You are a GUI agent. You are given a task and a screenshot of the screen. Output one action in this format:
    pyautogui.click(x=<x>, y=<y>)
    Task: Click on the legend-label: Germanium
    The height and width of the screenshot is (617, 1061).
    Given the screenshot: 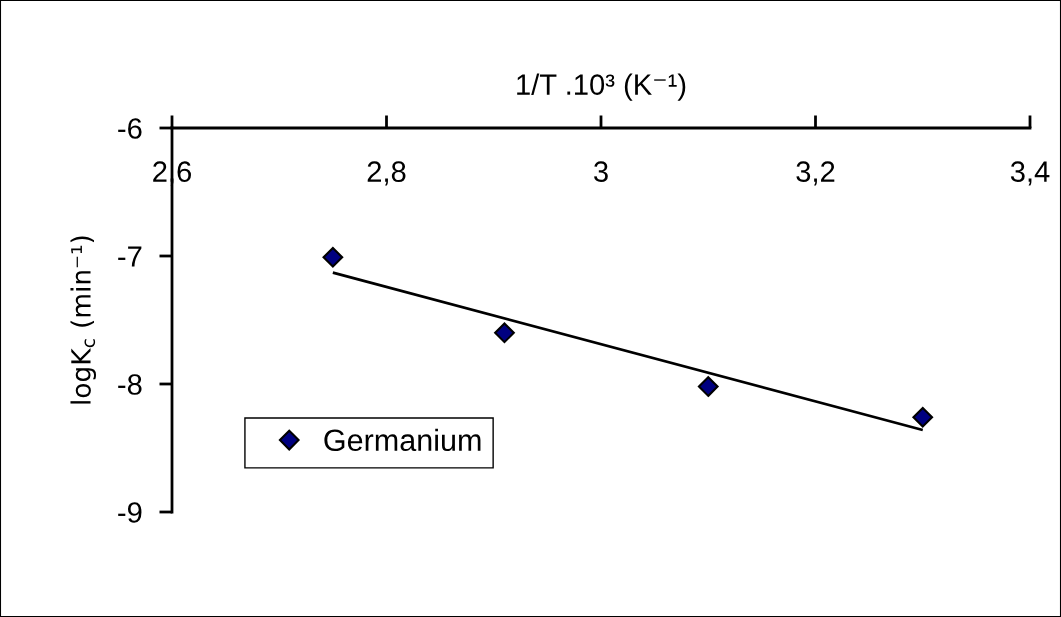 What is the action you would take?
    pyautogui.click(x=402, y=440)
    